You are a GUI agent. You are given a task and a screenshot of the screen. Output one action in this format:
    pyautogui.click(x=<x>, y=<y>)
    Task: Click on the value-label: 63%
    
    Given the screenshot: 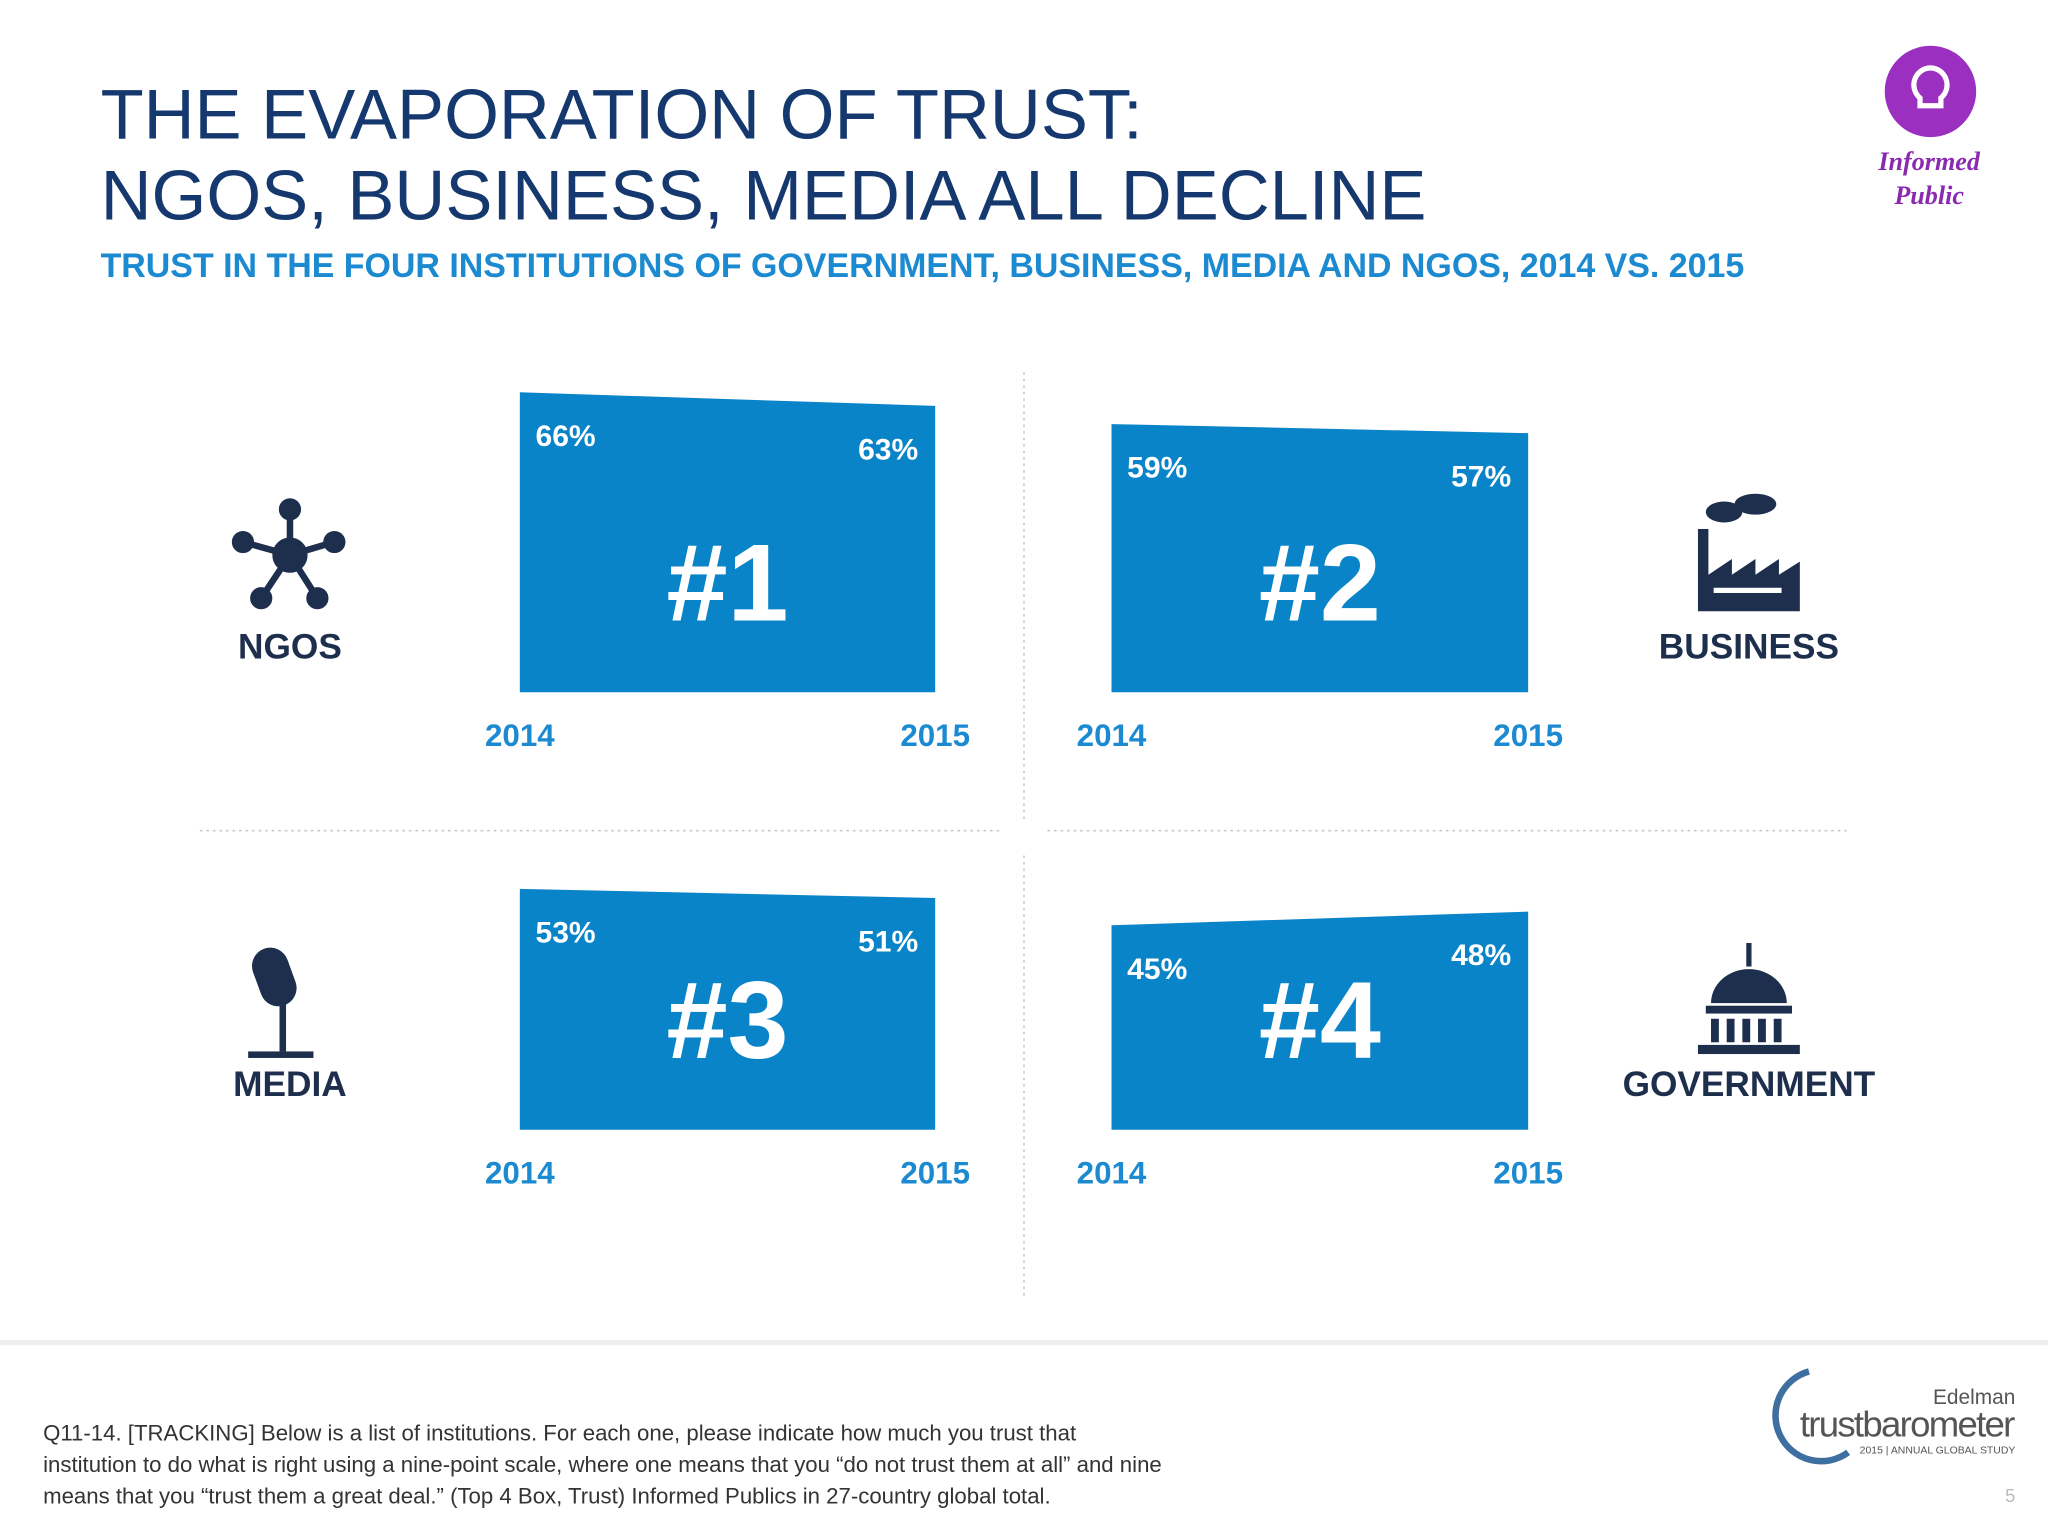 What is the action you would take?
    pyautogui.click(x=888, y=449)
    